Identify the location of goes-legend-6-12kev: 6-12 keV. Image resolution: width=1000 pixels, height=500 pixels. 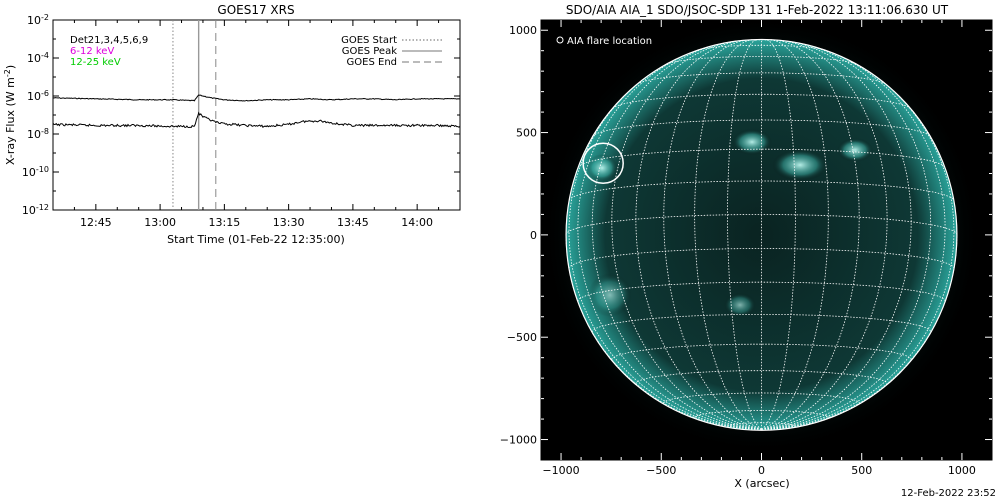
(92, 51).